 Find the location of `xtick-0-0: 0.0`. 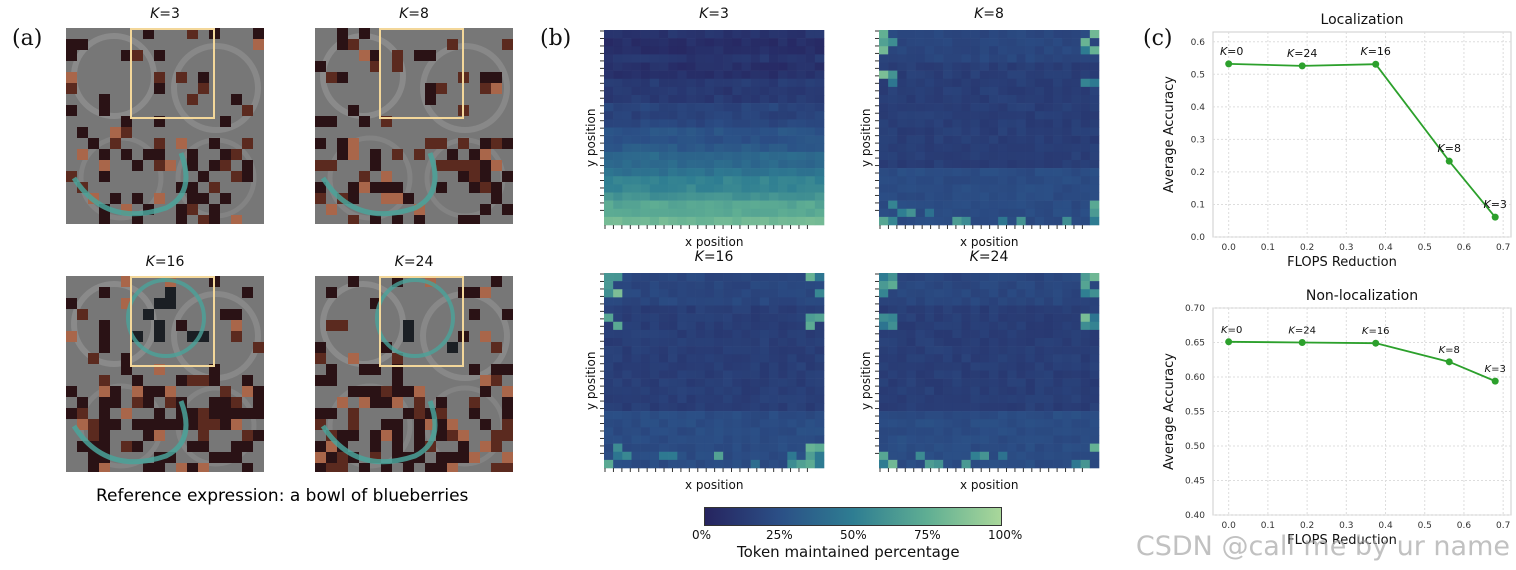

xtick-0-0: 0.0 is located at coordinates (1229, 248).